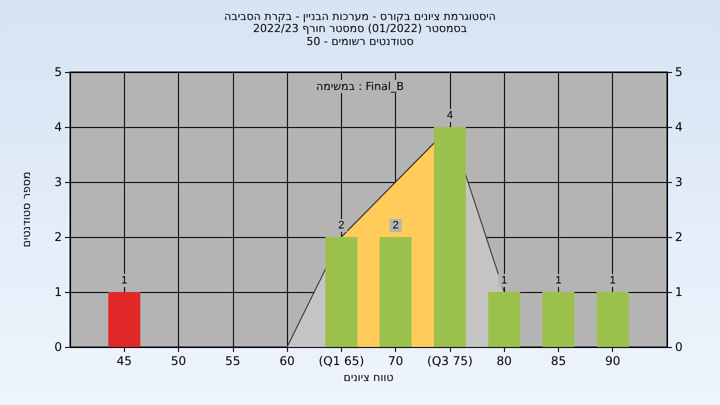  What do you see at coordinates (58, 72) in the screenshot?
I see `y-tick-label: 5` at bounding box center [58, 72].